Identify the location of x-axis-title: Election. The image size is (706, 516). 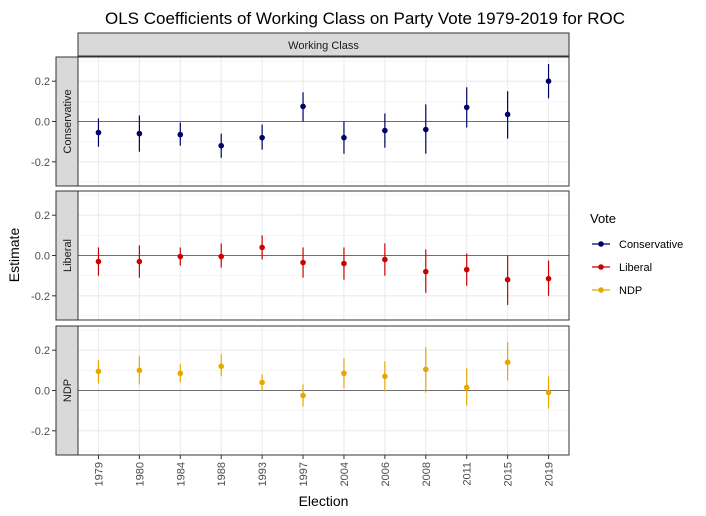
(324, 501).